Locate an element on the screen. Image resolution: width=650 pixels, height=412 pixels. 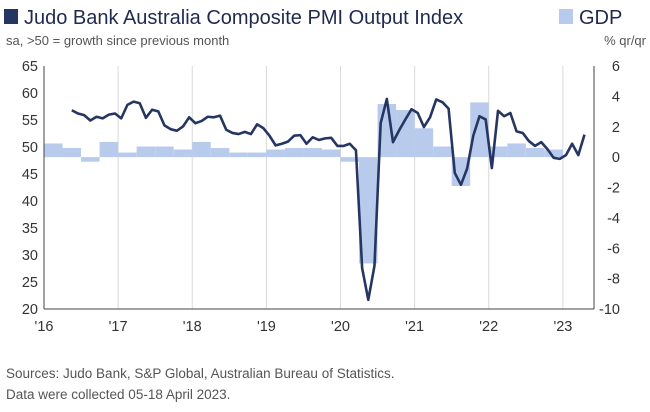
gdp-bar-2020Q4 is located at coordinates (405, 134).